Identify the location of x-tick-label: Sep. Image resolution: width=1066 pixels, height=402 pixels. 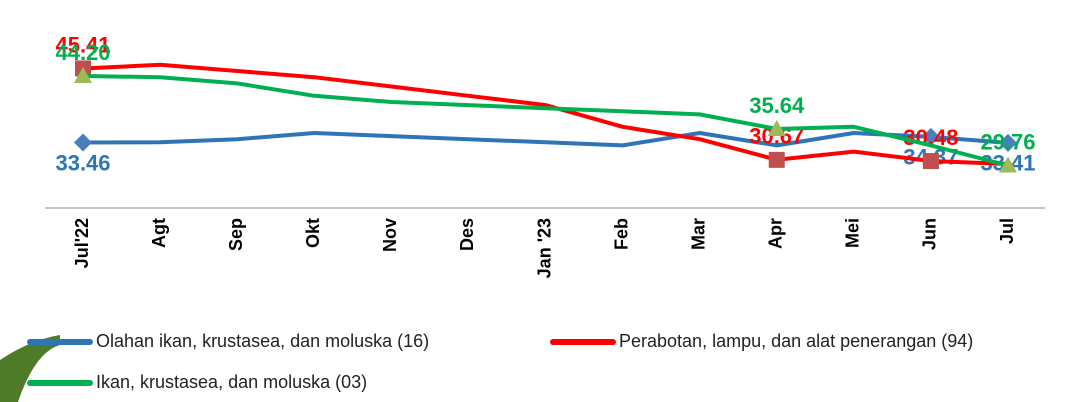
(236, 234).